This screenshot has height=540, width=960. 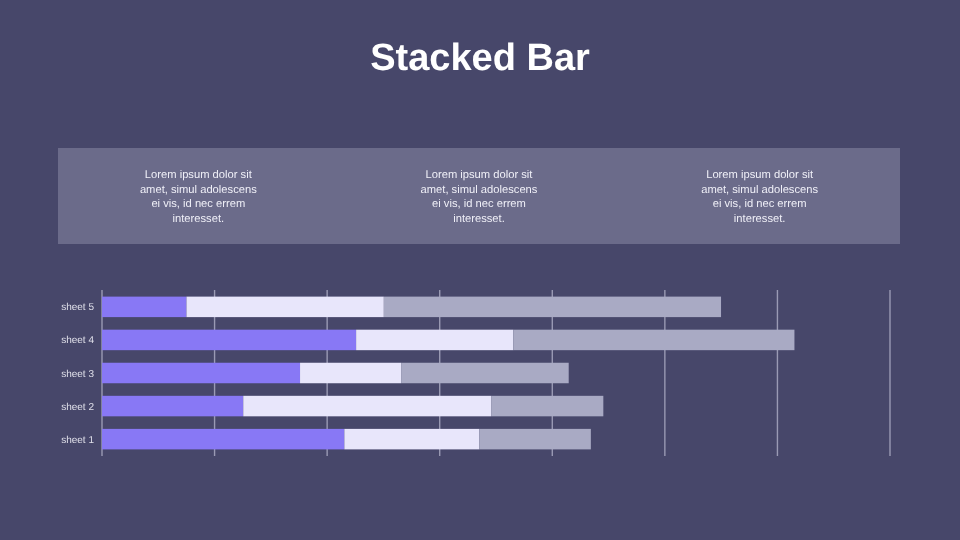 What do you see at coordinates (481, 59) in the screenshot?
I see `chart-title: Stacked Bar` at bounding box center [481, 59].